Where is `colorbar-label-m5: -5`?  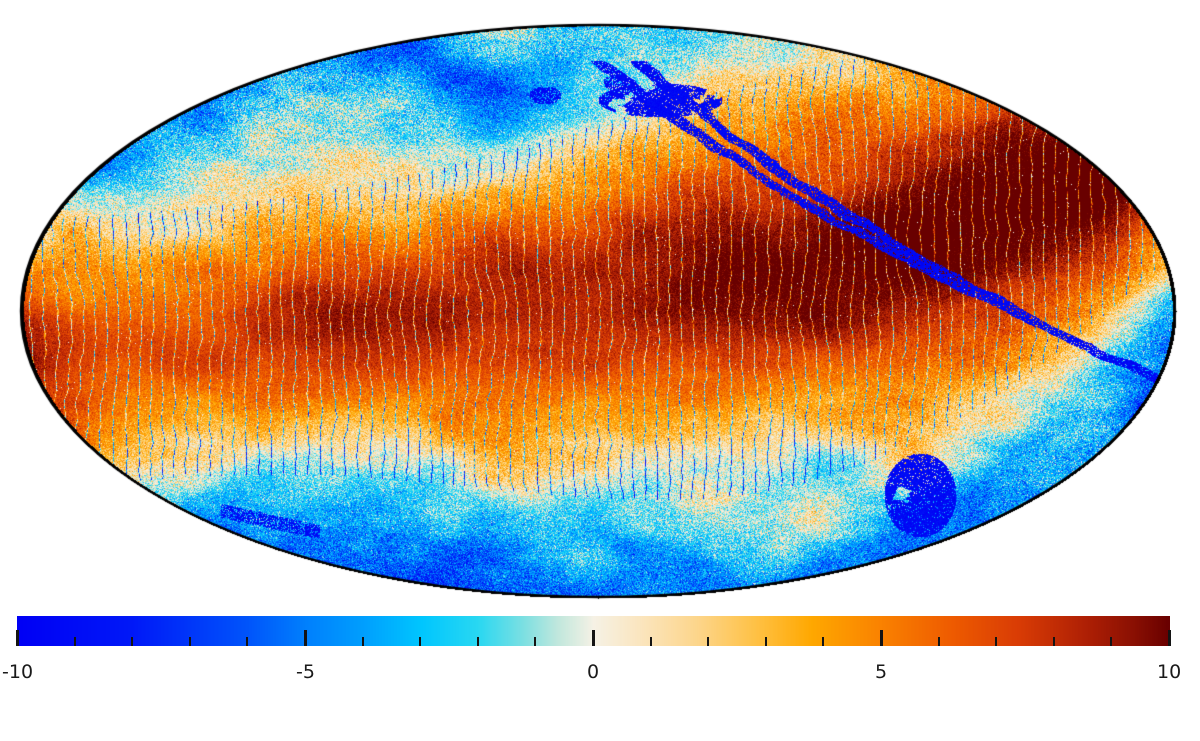 colorbar-label-m5: -5 is located at coordinates (305, 672).